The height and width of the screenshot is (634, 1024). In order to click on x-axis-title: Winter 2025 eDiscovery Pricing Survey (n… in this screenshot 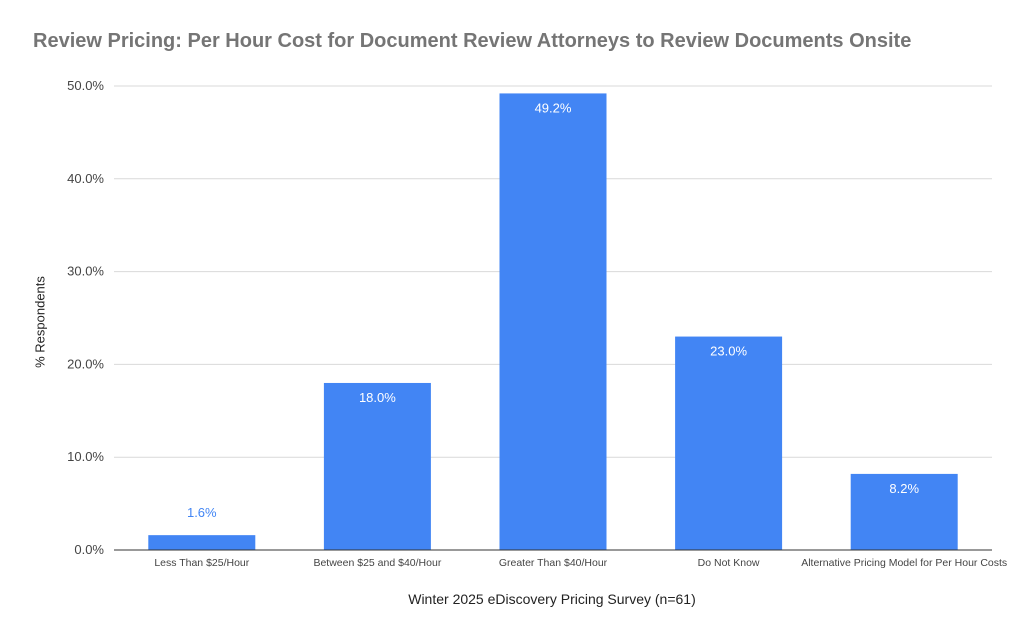, I will do `click(552, 599)`.